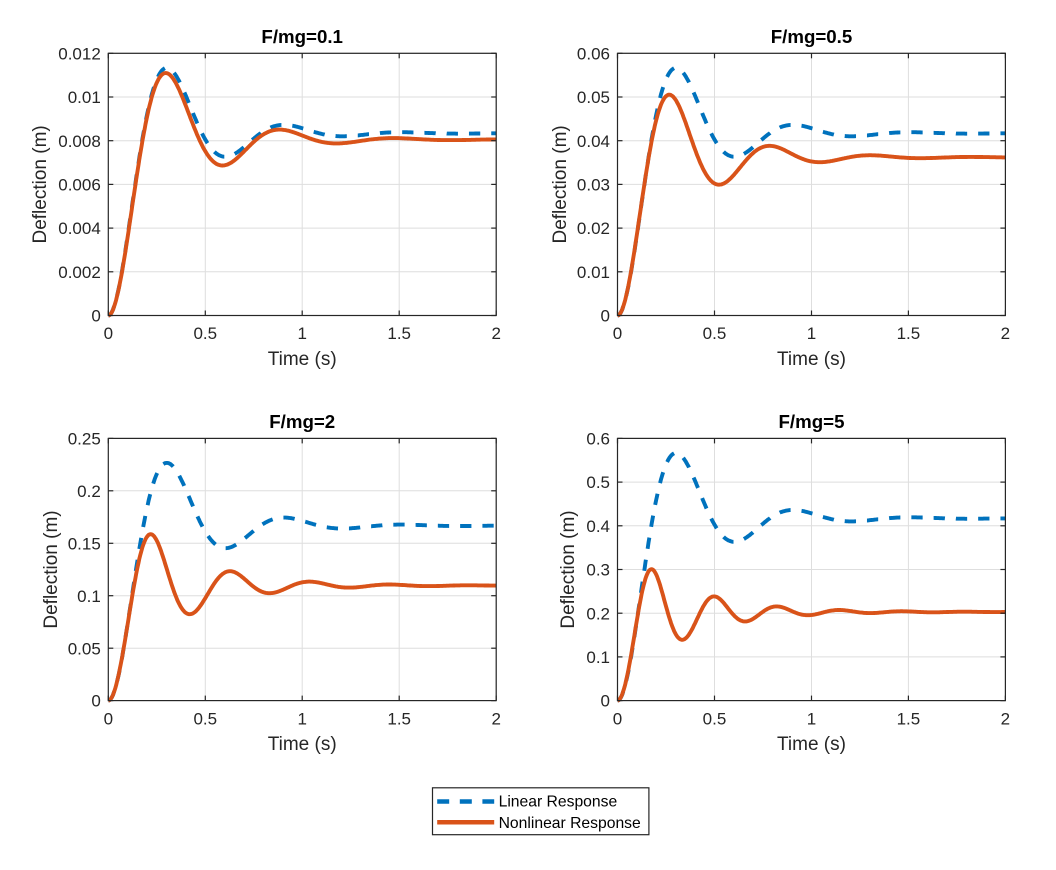 This screenshot has height=870, width=1056. What do you see at coordinates (598, 570) in the screenshot?
I see `svg-text: 0.3` at bounding box center [598, 570].